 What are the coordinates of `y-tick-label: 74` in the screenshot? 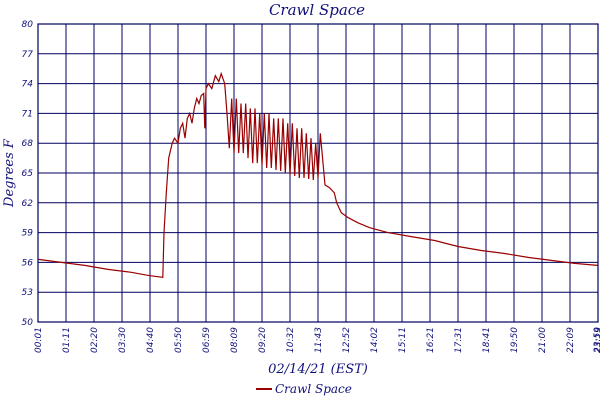 It's located at (28, 85).